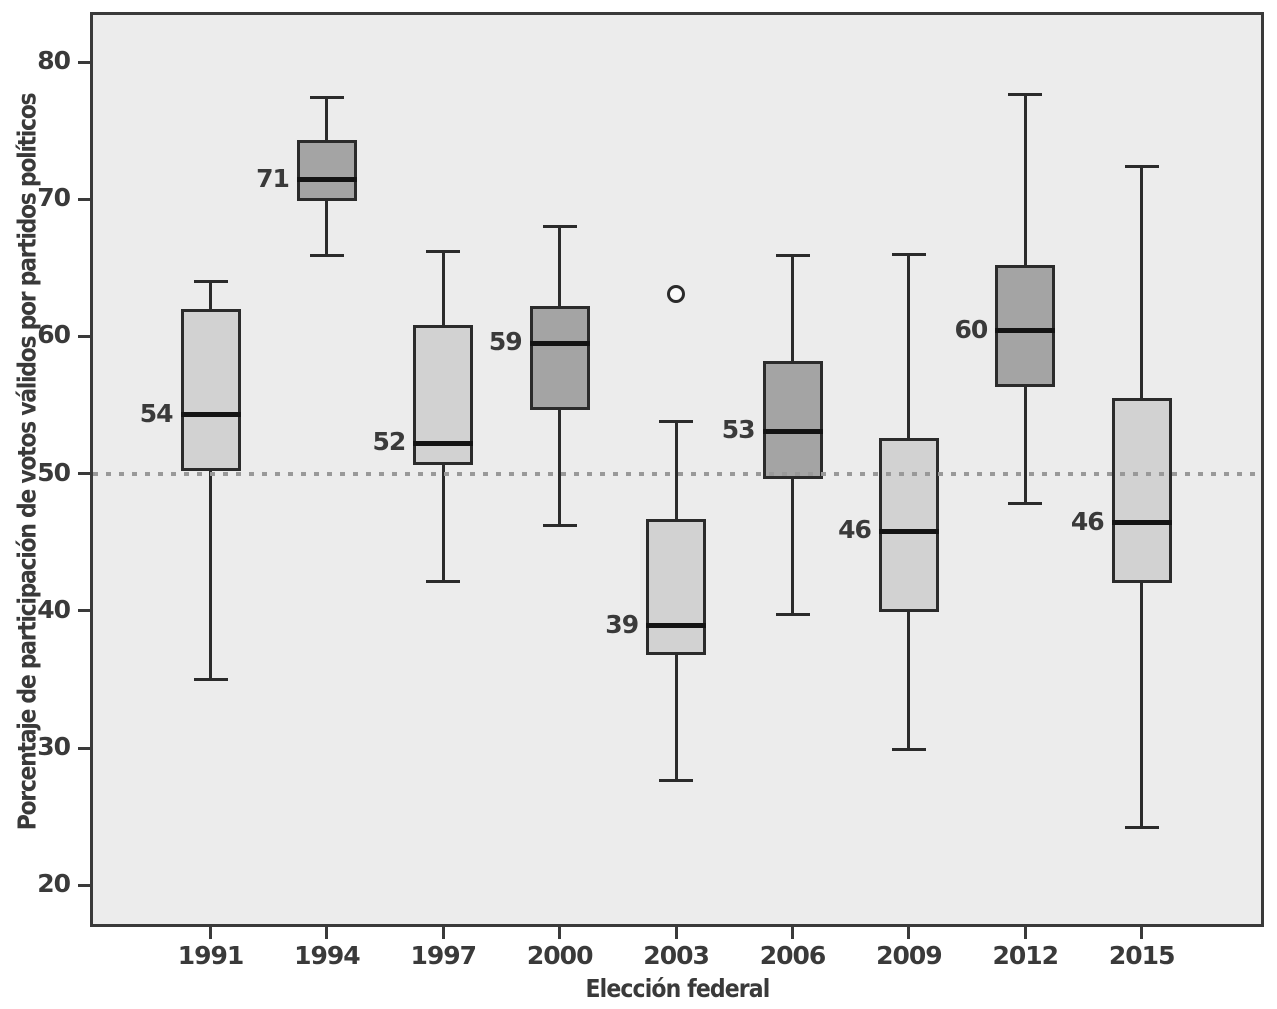 Image resolution: width=1277 pixels, height=1009 pixels. What do you see at coordinates (738, 430) in the screenshot?
I see `median-label: 53` at bounding box center [738, 430].